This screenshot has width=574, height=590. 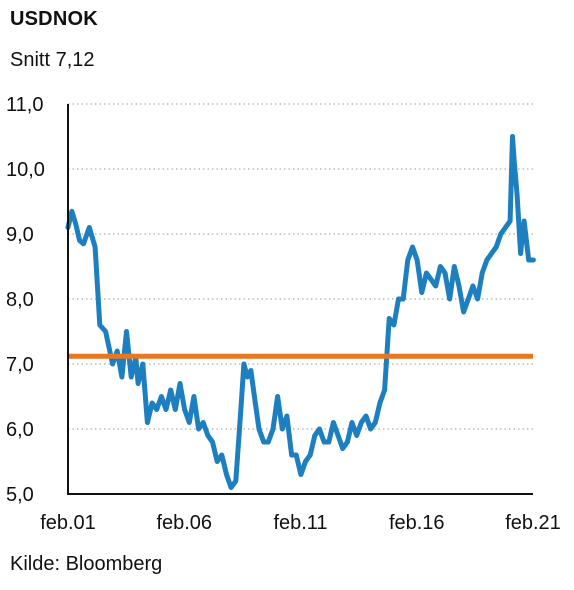 What do you see at coordinates (184, 523) in the screenshot?
I see `x-tick-label: feb.06` at bounding box center [184, 523].